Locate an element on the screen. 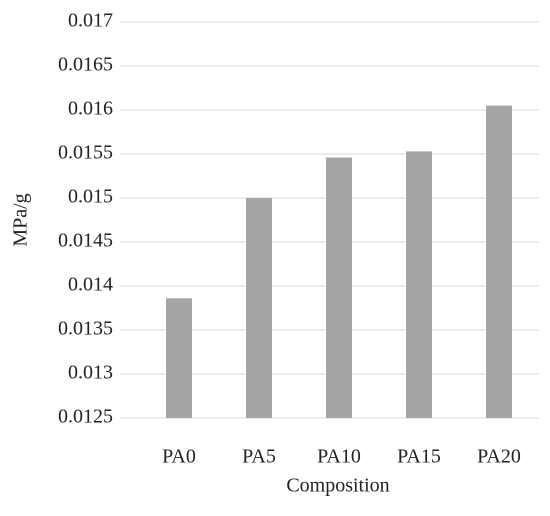 The image size is (550, 516). x-tick-label: PA15 is located at coordinates (419, 457).